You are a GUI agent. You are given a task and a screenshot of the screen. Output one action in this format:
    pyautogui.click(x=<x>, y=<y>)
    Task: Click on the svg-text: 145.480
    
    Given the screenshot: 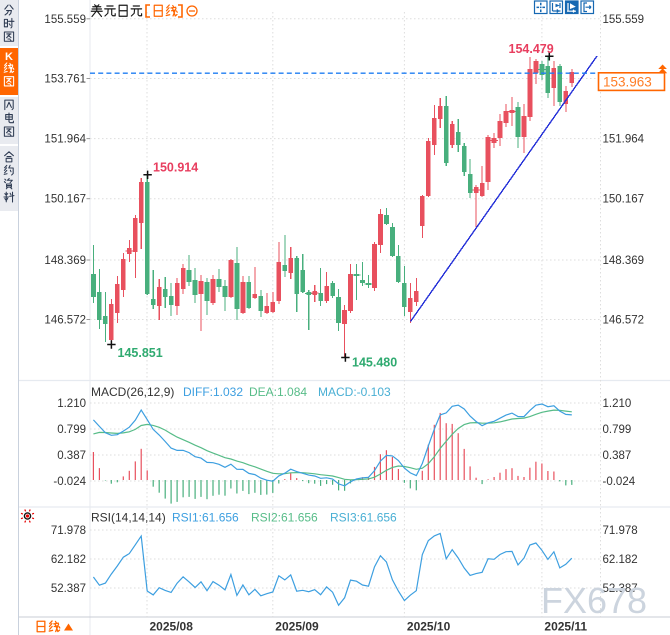 What is the action you would take?
    pyautogui.click(x=374, y=363)
    